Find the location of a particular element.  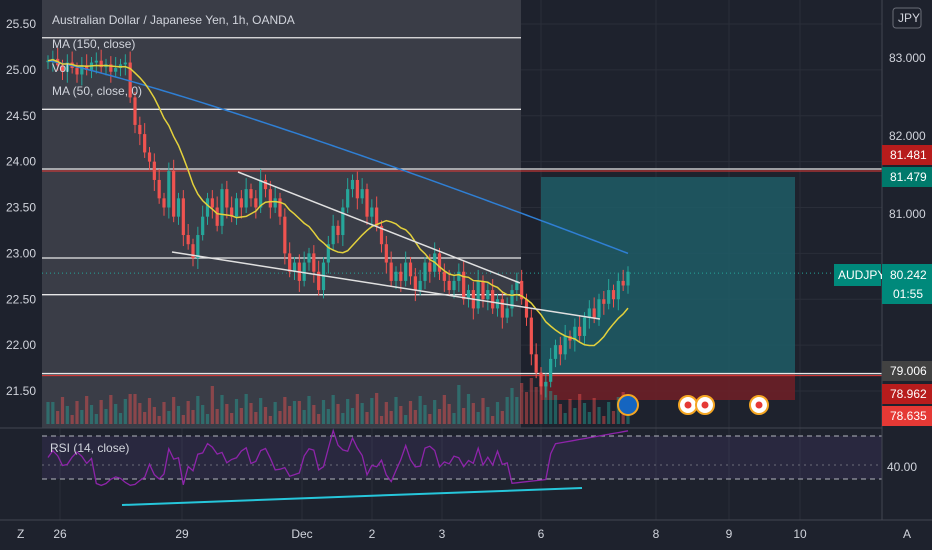

indicator-ma50-label: MA (50, close, 0) is located at coordinates (97, 91).